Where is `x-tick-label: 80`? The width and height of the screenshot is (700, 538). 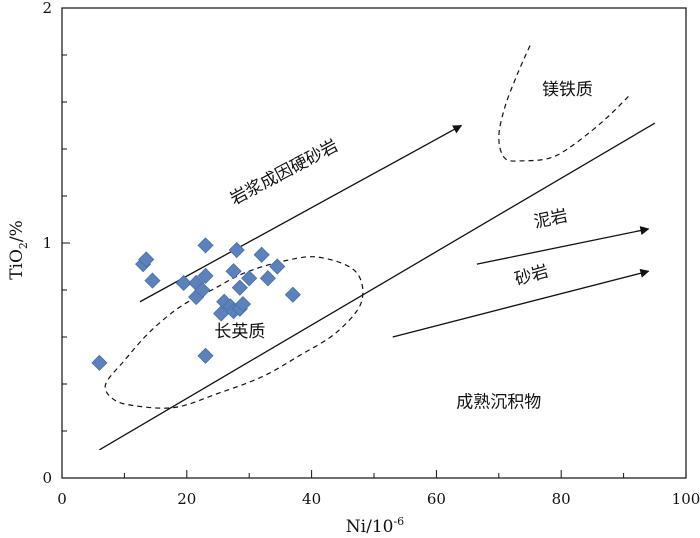 x-tick-label: 80 is located at coordinates (561, 499).